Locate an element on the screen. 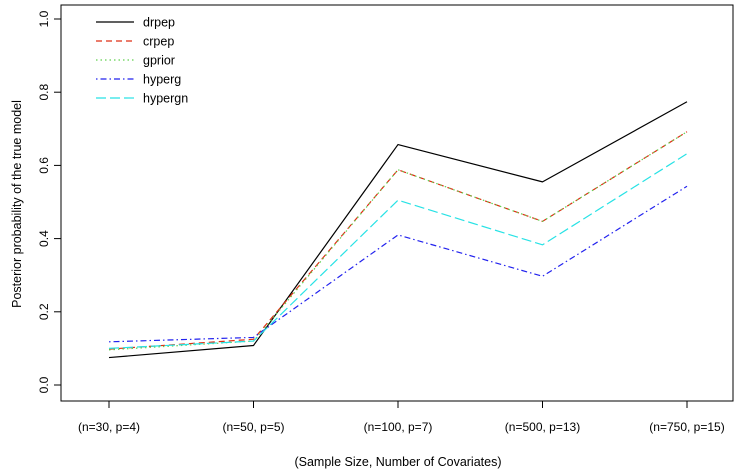 This screenshot has height=474, width=738. legend-label-hypergn: hypergn is located at coordinates (165, 99).